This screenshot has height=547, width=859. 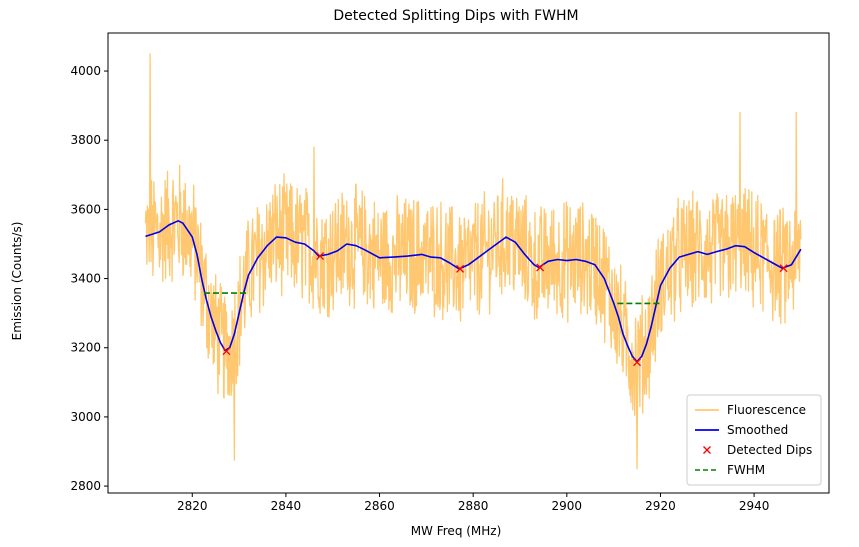 What do you see at coordinates (85, 140) in the screenshot?
I see `y-tick-label: 3800` at bounding box center [85, 140].